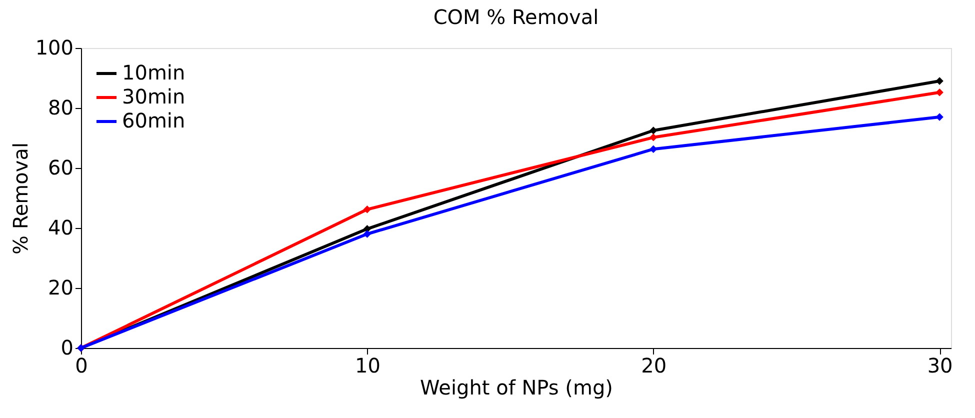 The height and width of the screenshot is (418, 975). I want to click on x-axis-title: Weight of NPs (mg), so click(516, 388).